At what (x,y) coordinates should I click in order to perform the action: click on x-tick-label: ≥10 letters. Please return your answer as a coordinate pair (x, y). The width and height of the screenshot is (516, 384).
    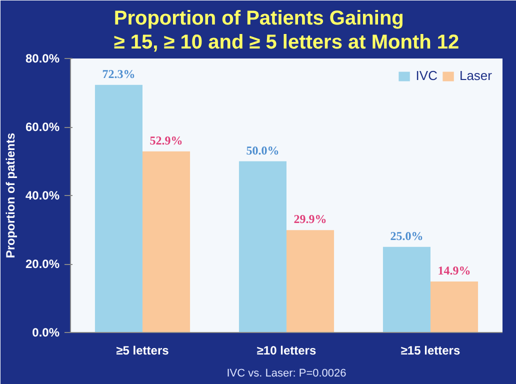
    Looking at the image, I should click on (286, 351).